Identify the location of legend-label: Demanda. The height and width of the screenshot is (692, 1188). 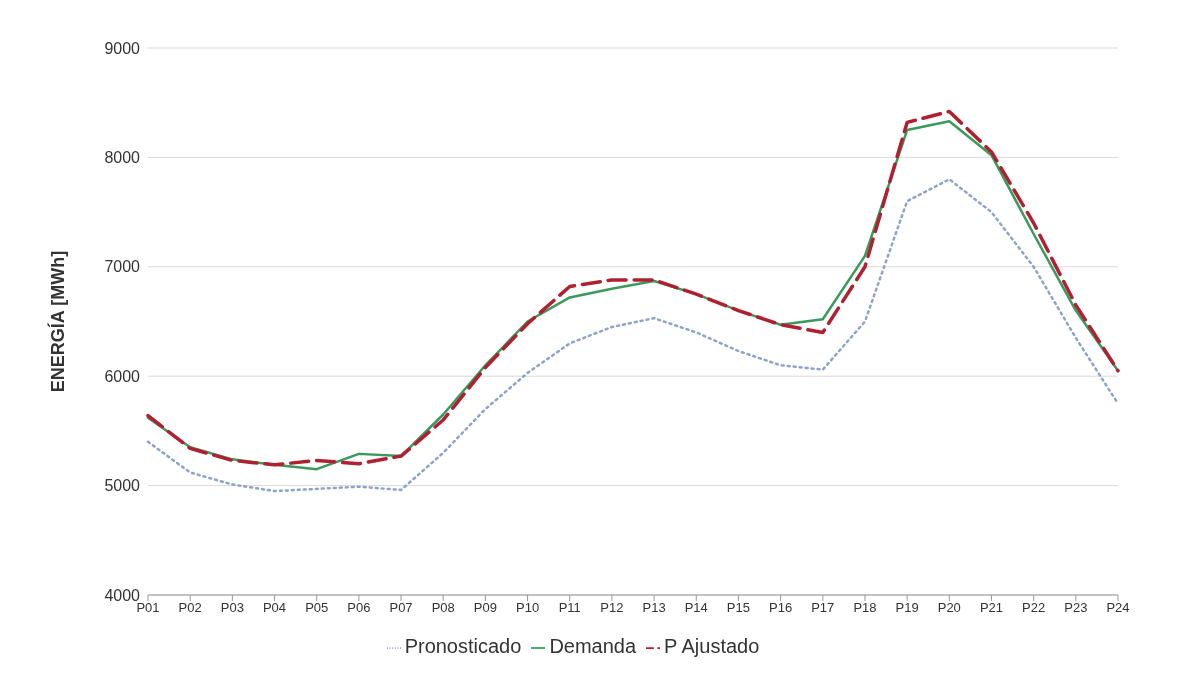
(593, 646).